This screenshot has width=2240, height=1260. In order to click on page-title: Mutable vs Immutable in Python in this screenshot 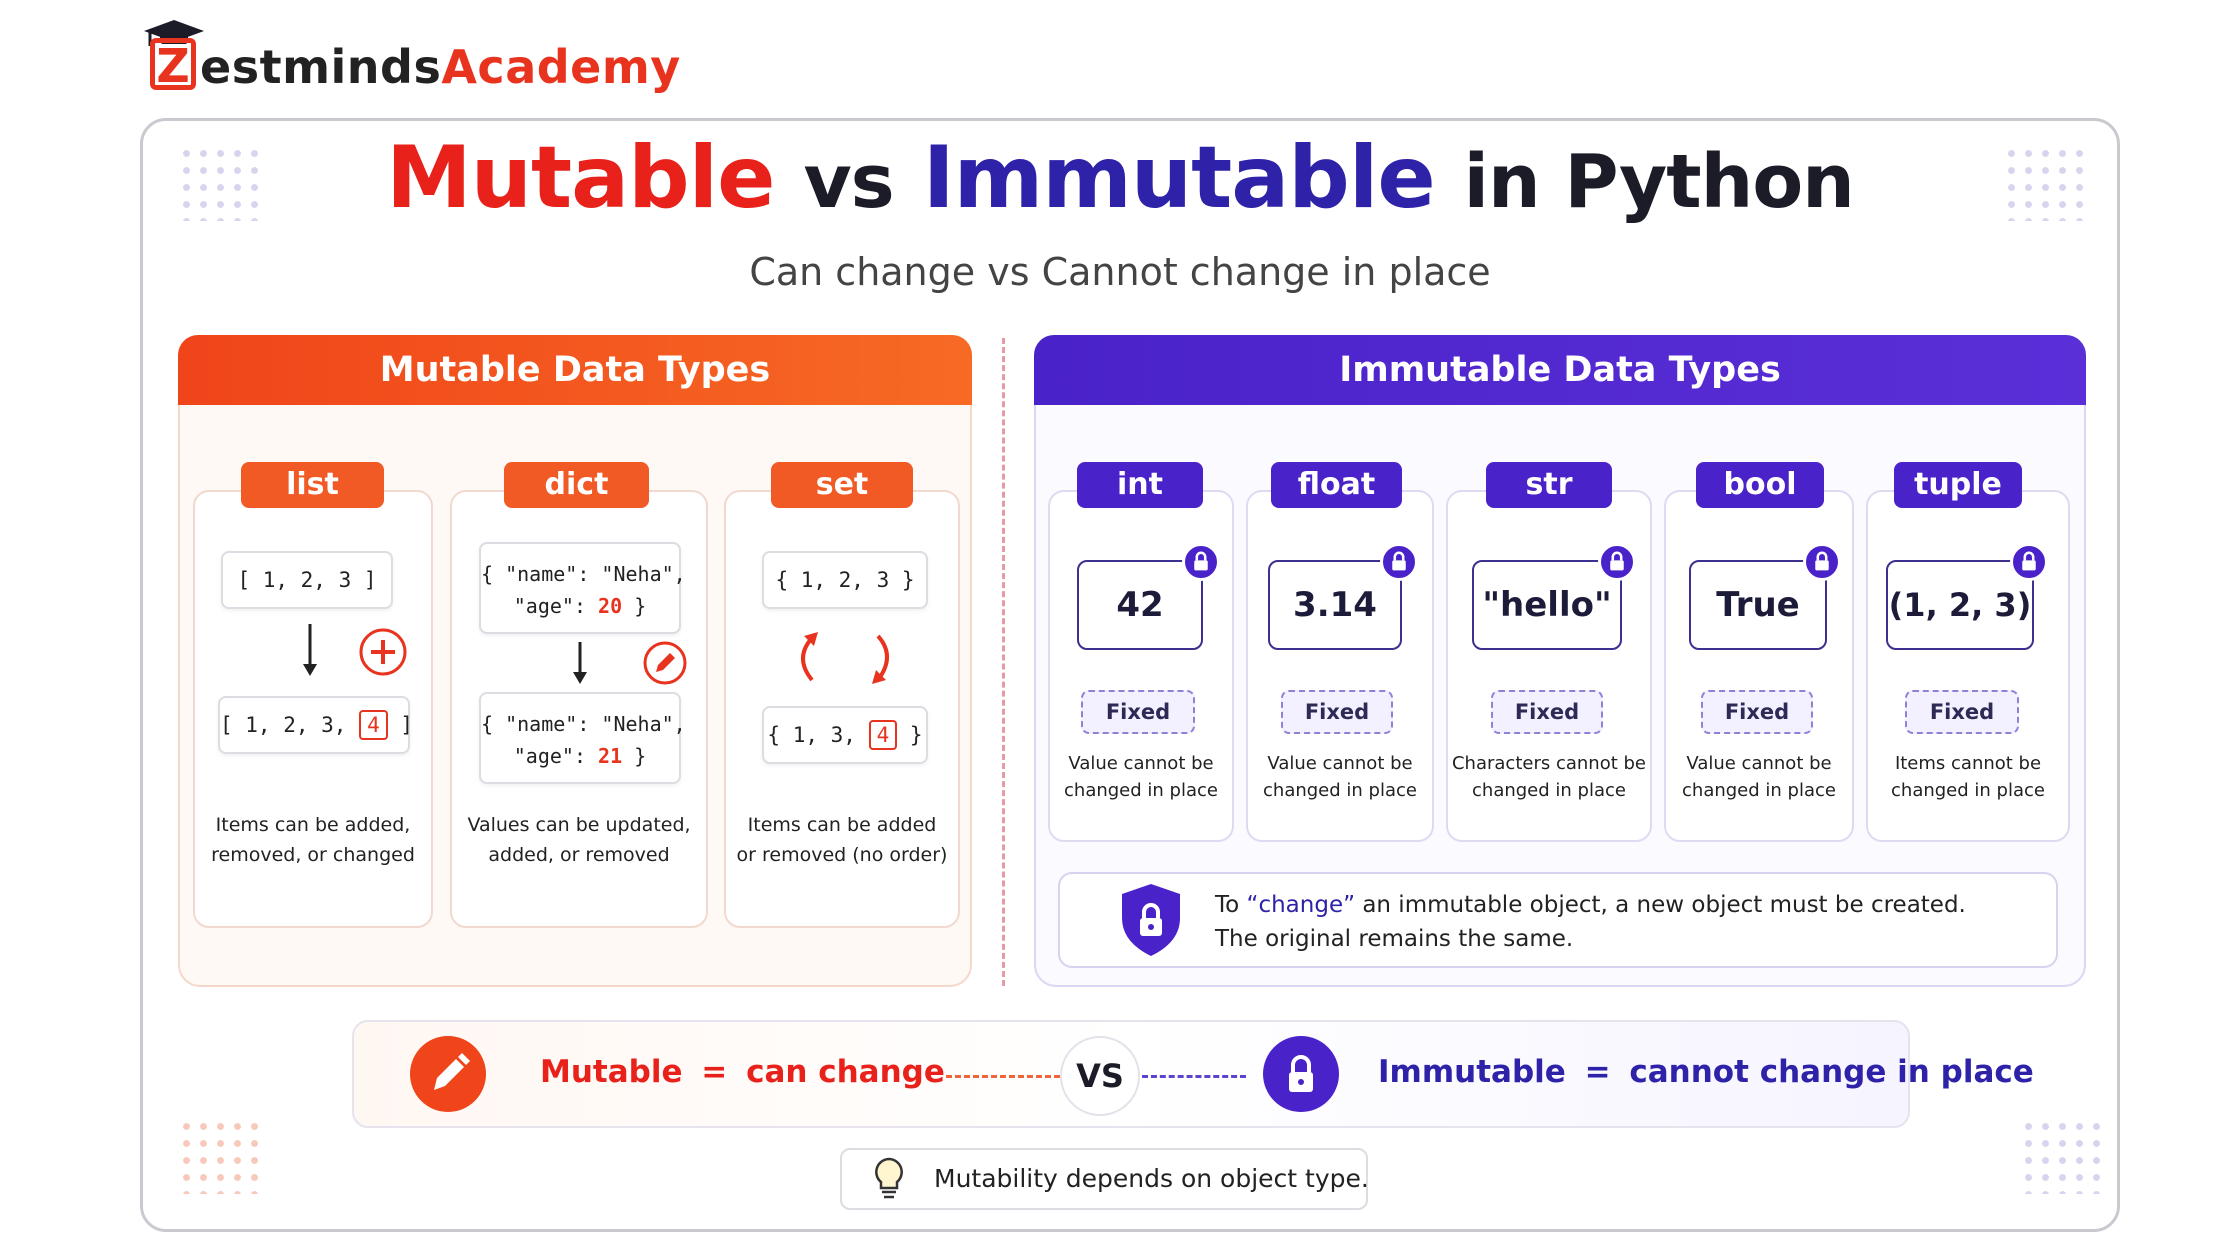, I will do `click(1120, 178)`.